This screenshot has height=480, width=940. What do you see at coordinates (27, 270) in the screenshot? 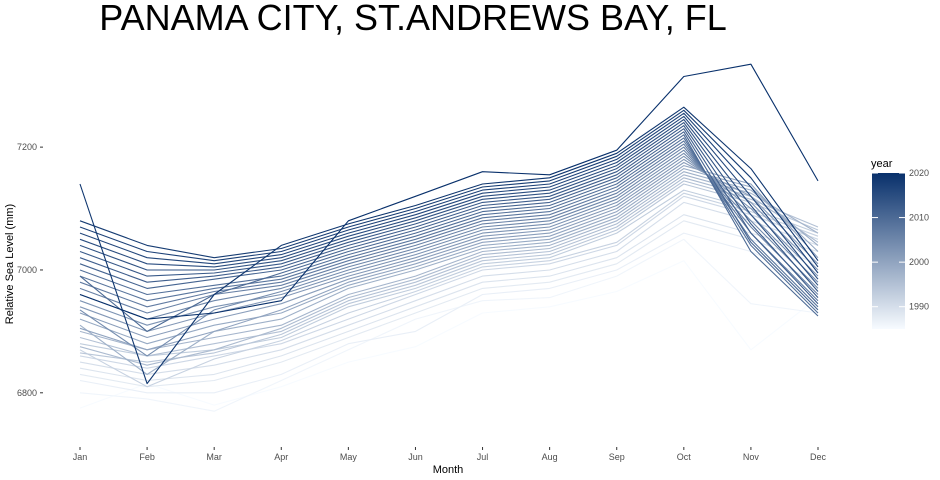
I see `y-tick-label: 7000` at bounding box center [27, 270].